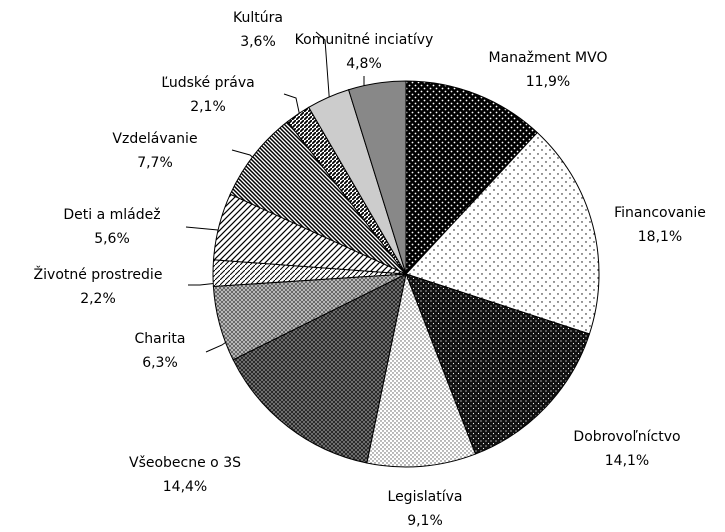  I want to click on slice-label: Charita, so click(160, 339).